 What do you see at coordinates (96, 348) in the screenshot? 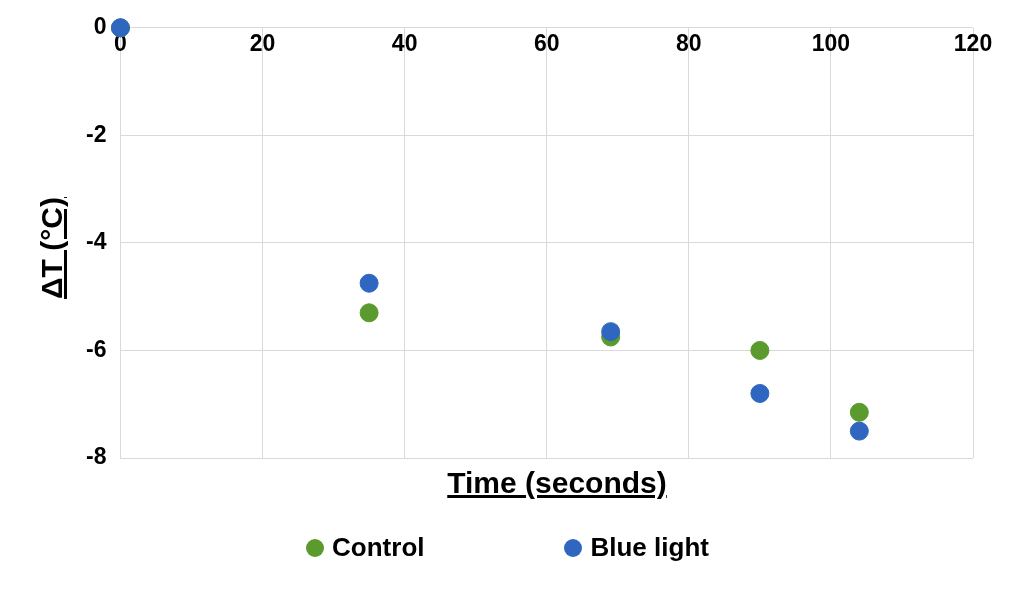
I see `y-tick-label: -6` at bounding box center [96, 348].